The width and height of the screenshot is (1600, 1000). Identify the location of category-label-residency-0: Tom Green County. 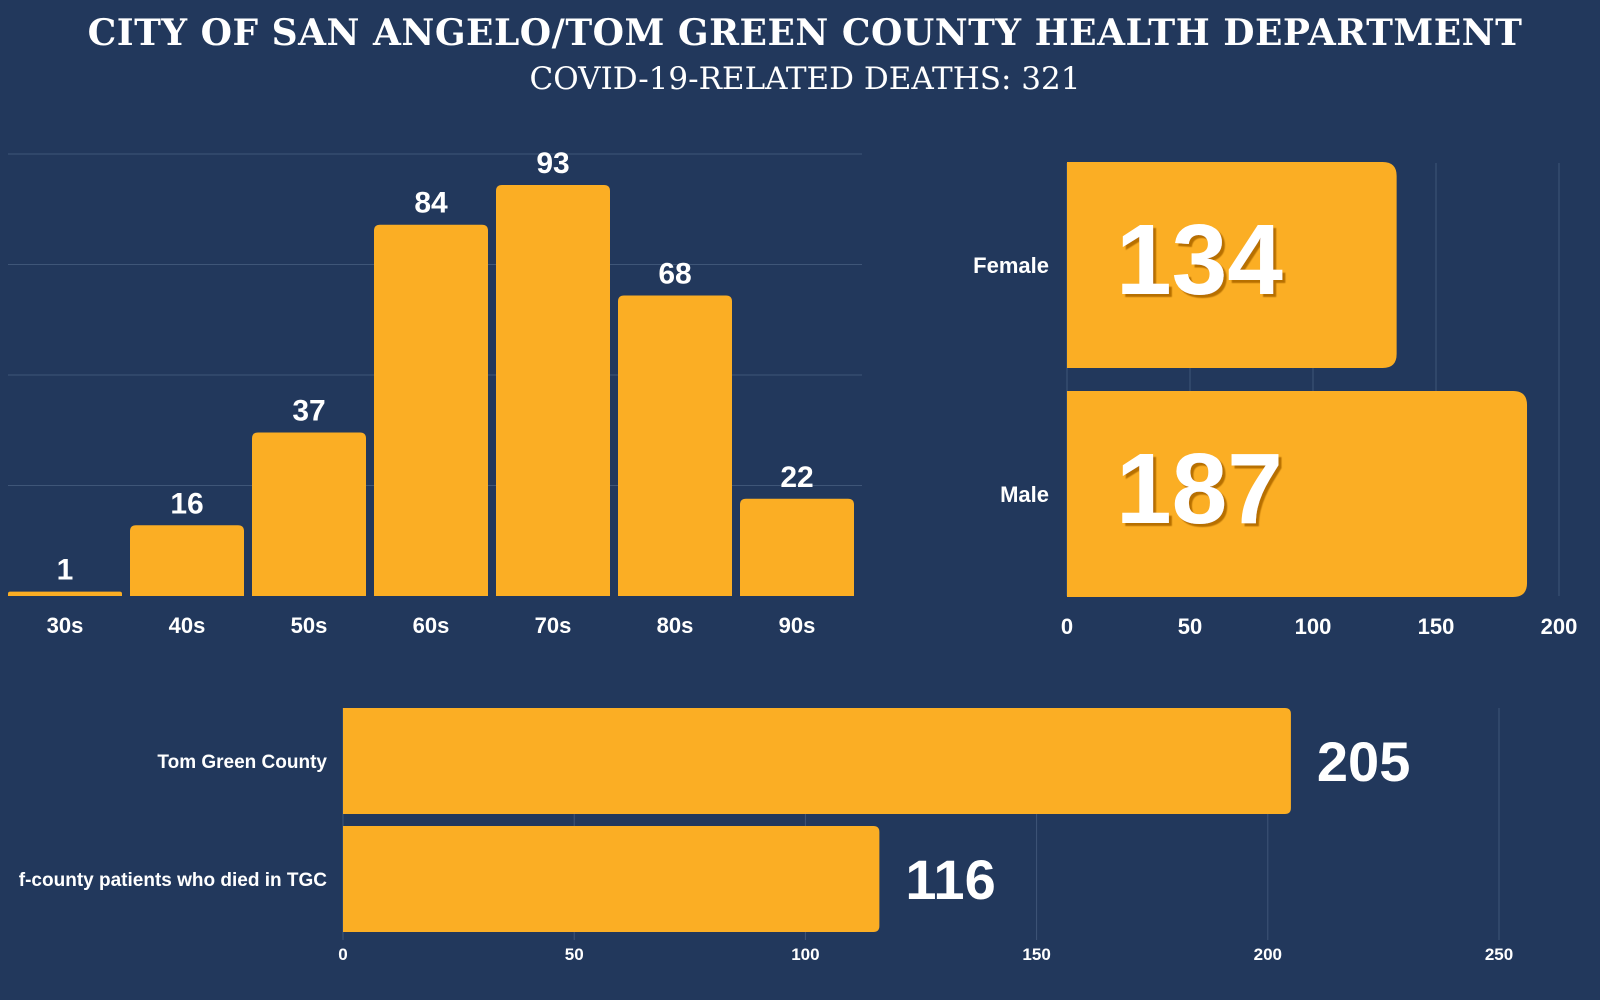
(242, 762).